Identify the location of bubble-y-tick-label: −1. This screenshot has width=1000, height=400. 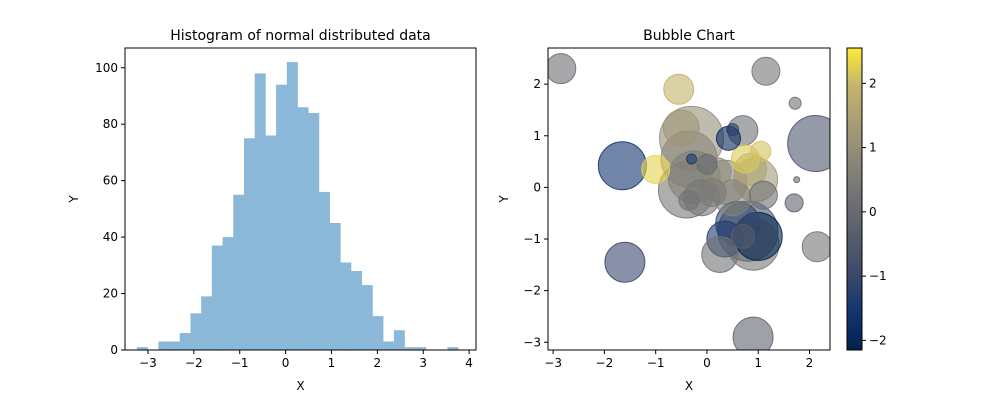
(532, 239).